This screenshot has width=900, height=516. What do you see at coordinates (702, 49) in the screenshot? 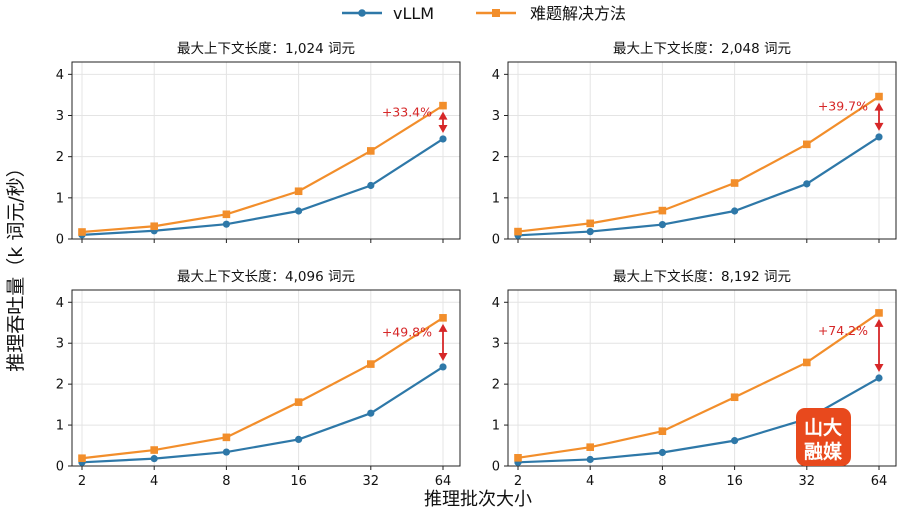
I see `panel-title: 最大上下文长度：2,048 词元` at bounding box center [702, 49].